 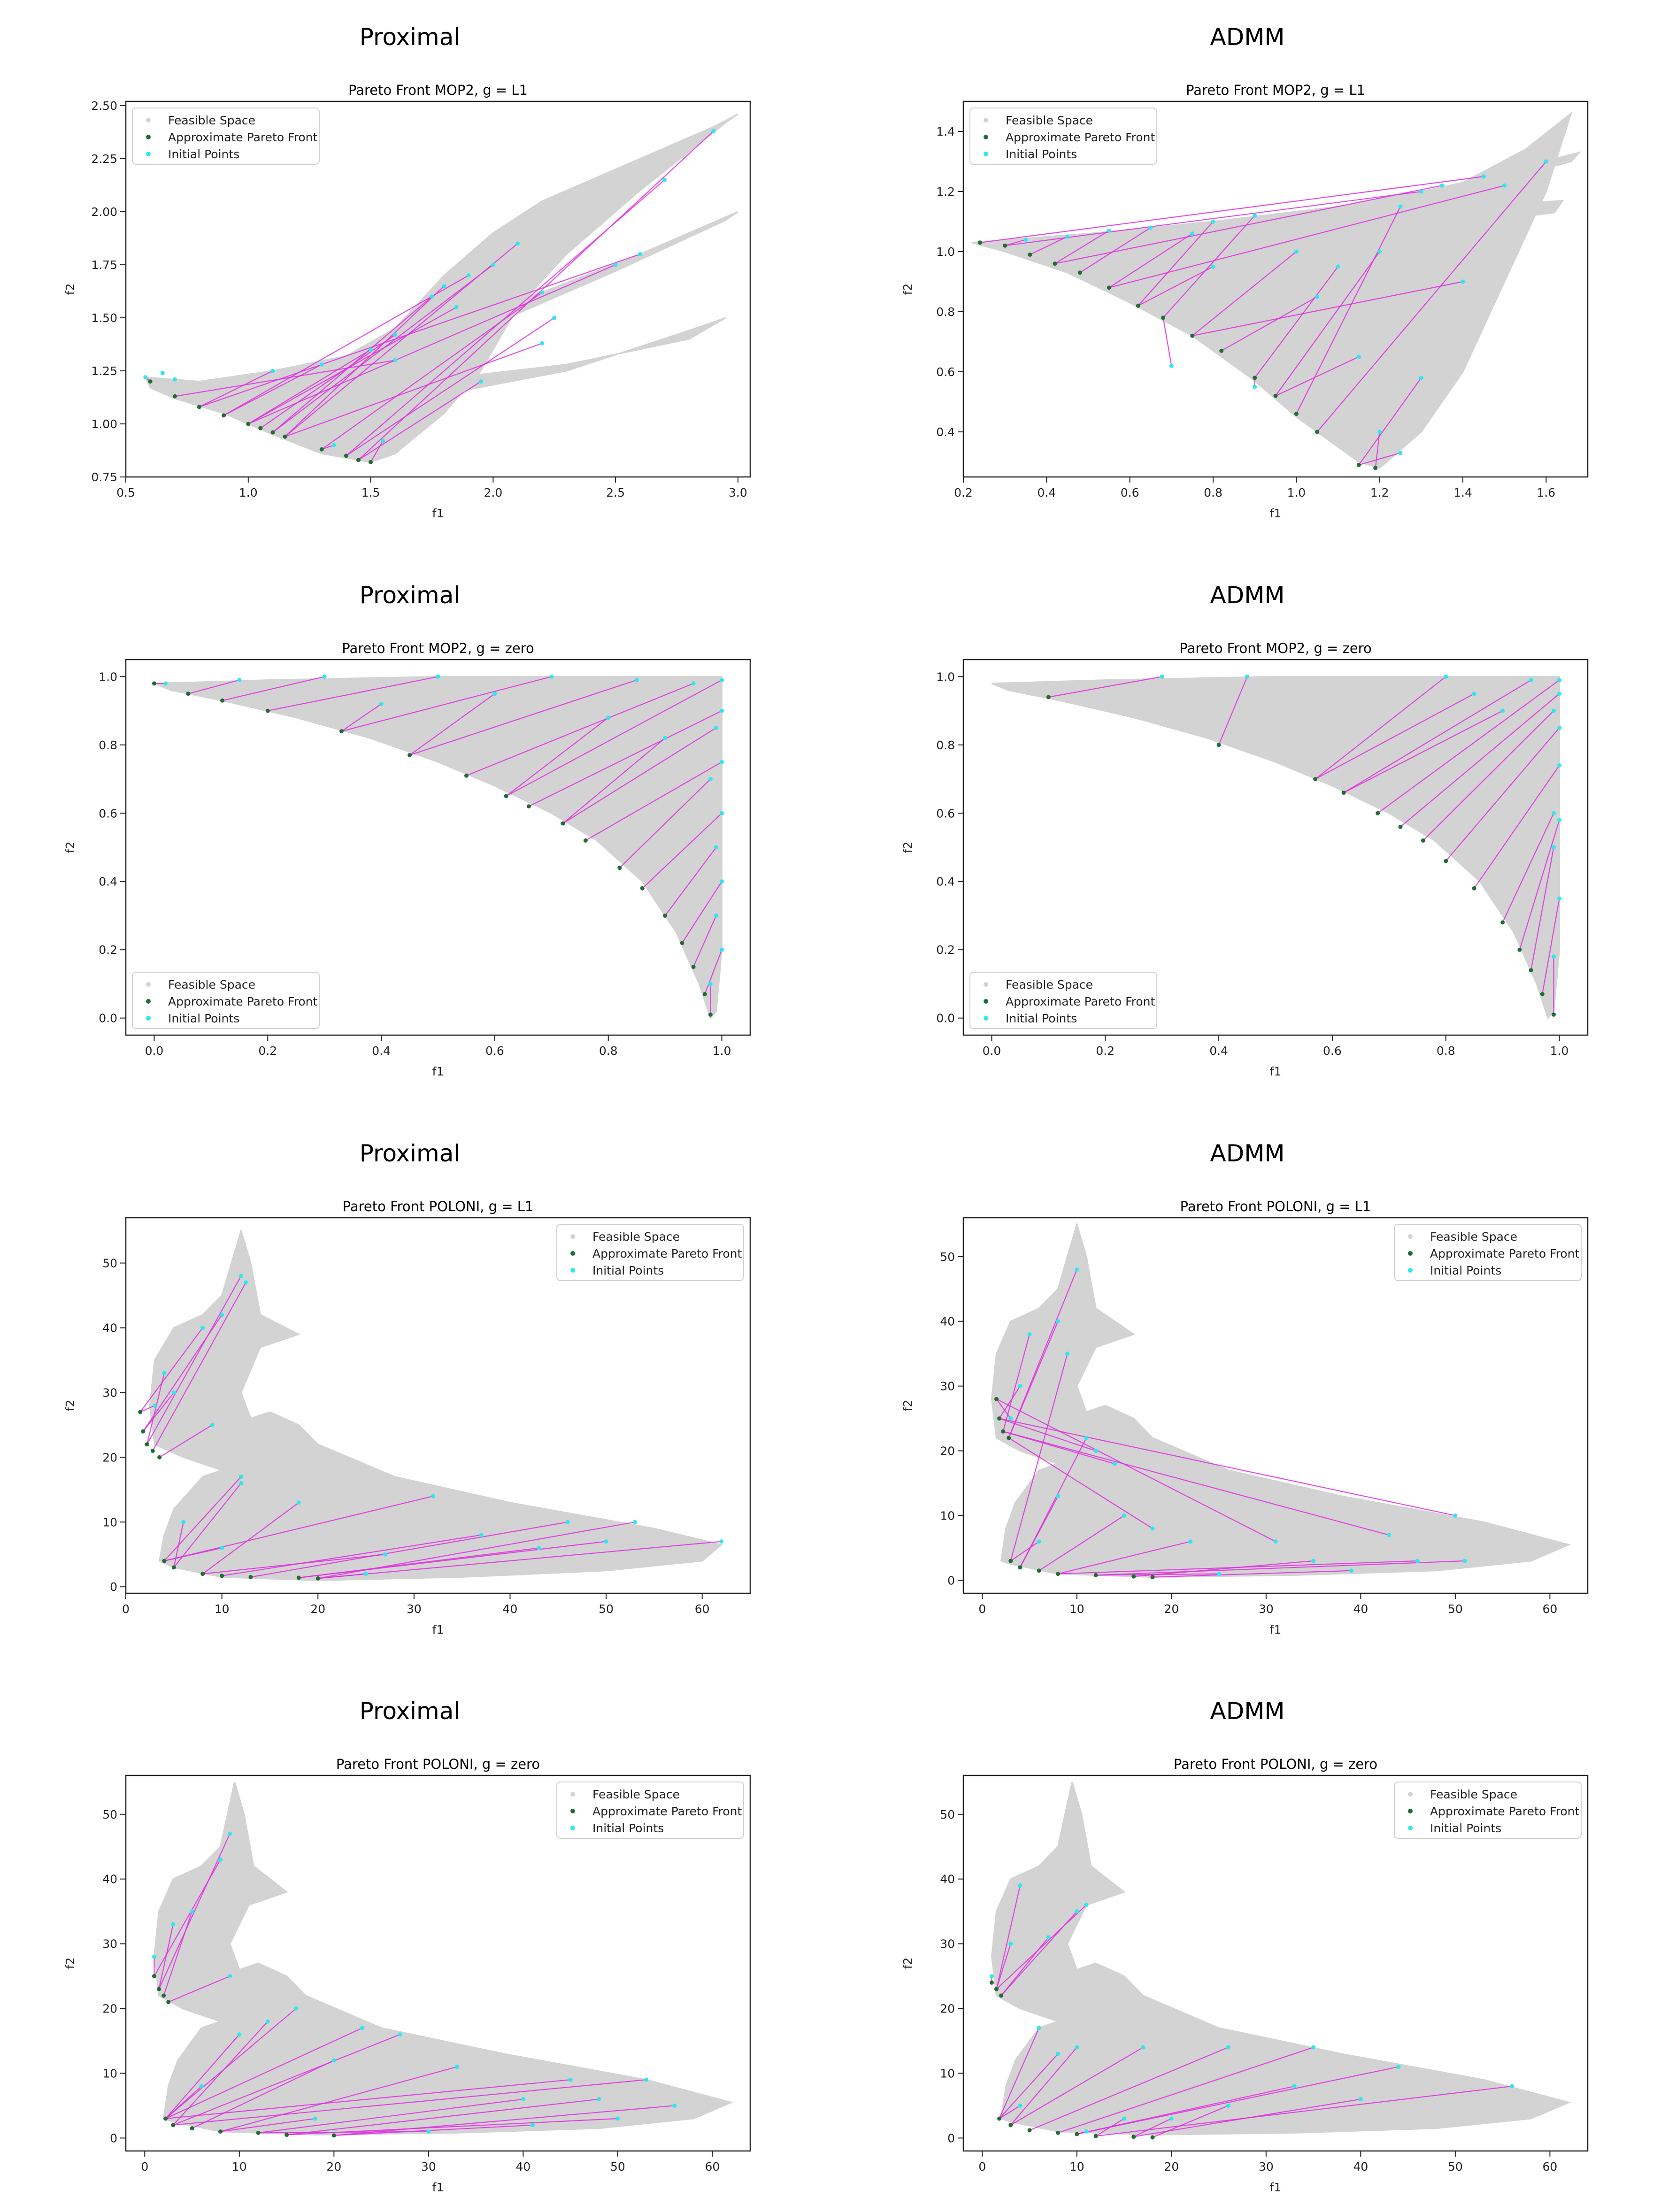 I want to click on x-tick-label: 1.5, so click(x=371, y=492).